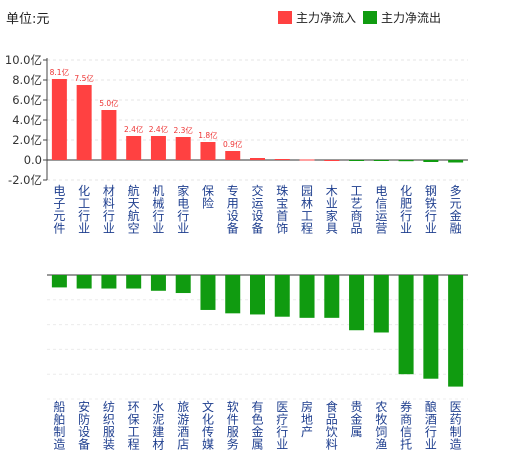 This screenshot has width=518, height=476. Describe the element at coordinates (307, 419) in the screenshot. I see `category-label: 房地产` at that location.